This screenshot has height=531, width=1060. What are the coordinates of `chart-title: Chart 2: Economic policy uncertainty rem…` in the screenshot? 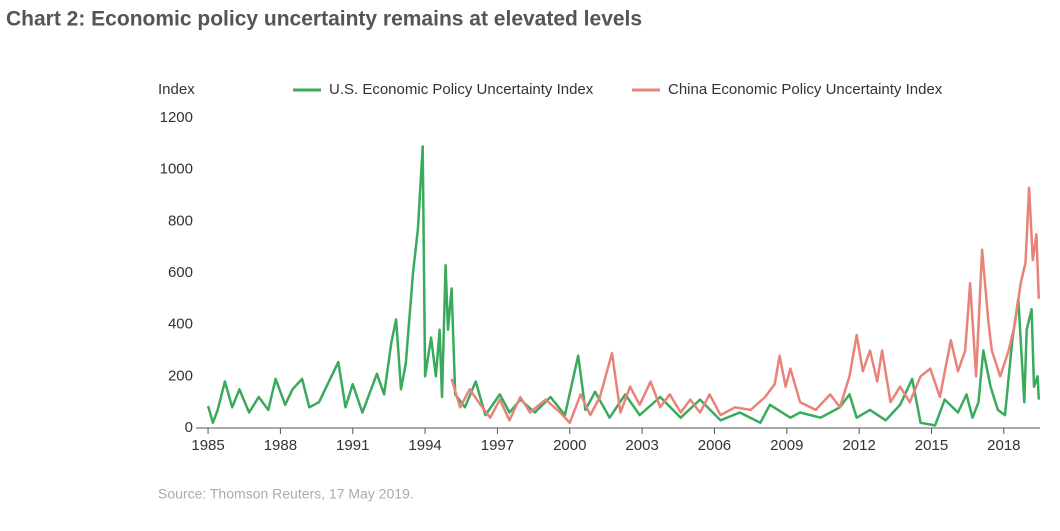 It's located at (324, 19).